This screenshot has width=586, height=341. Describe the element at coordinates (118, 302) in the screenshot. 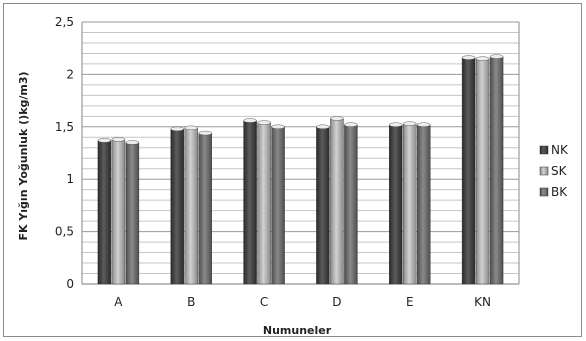

I see `x-tick-label: A` at that location.